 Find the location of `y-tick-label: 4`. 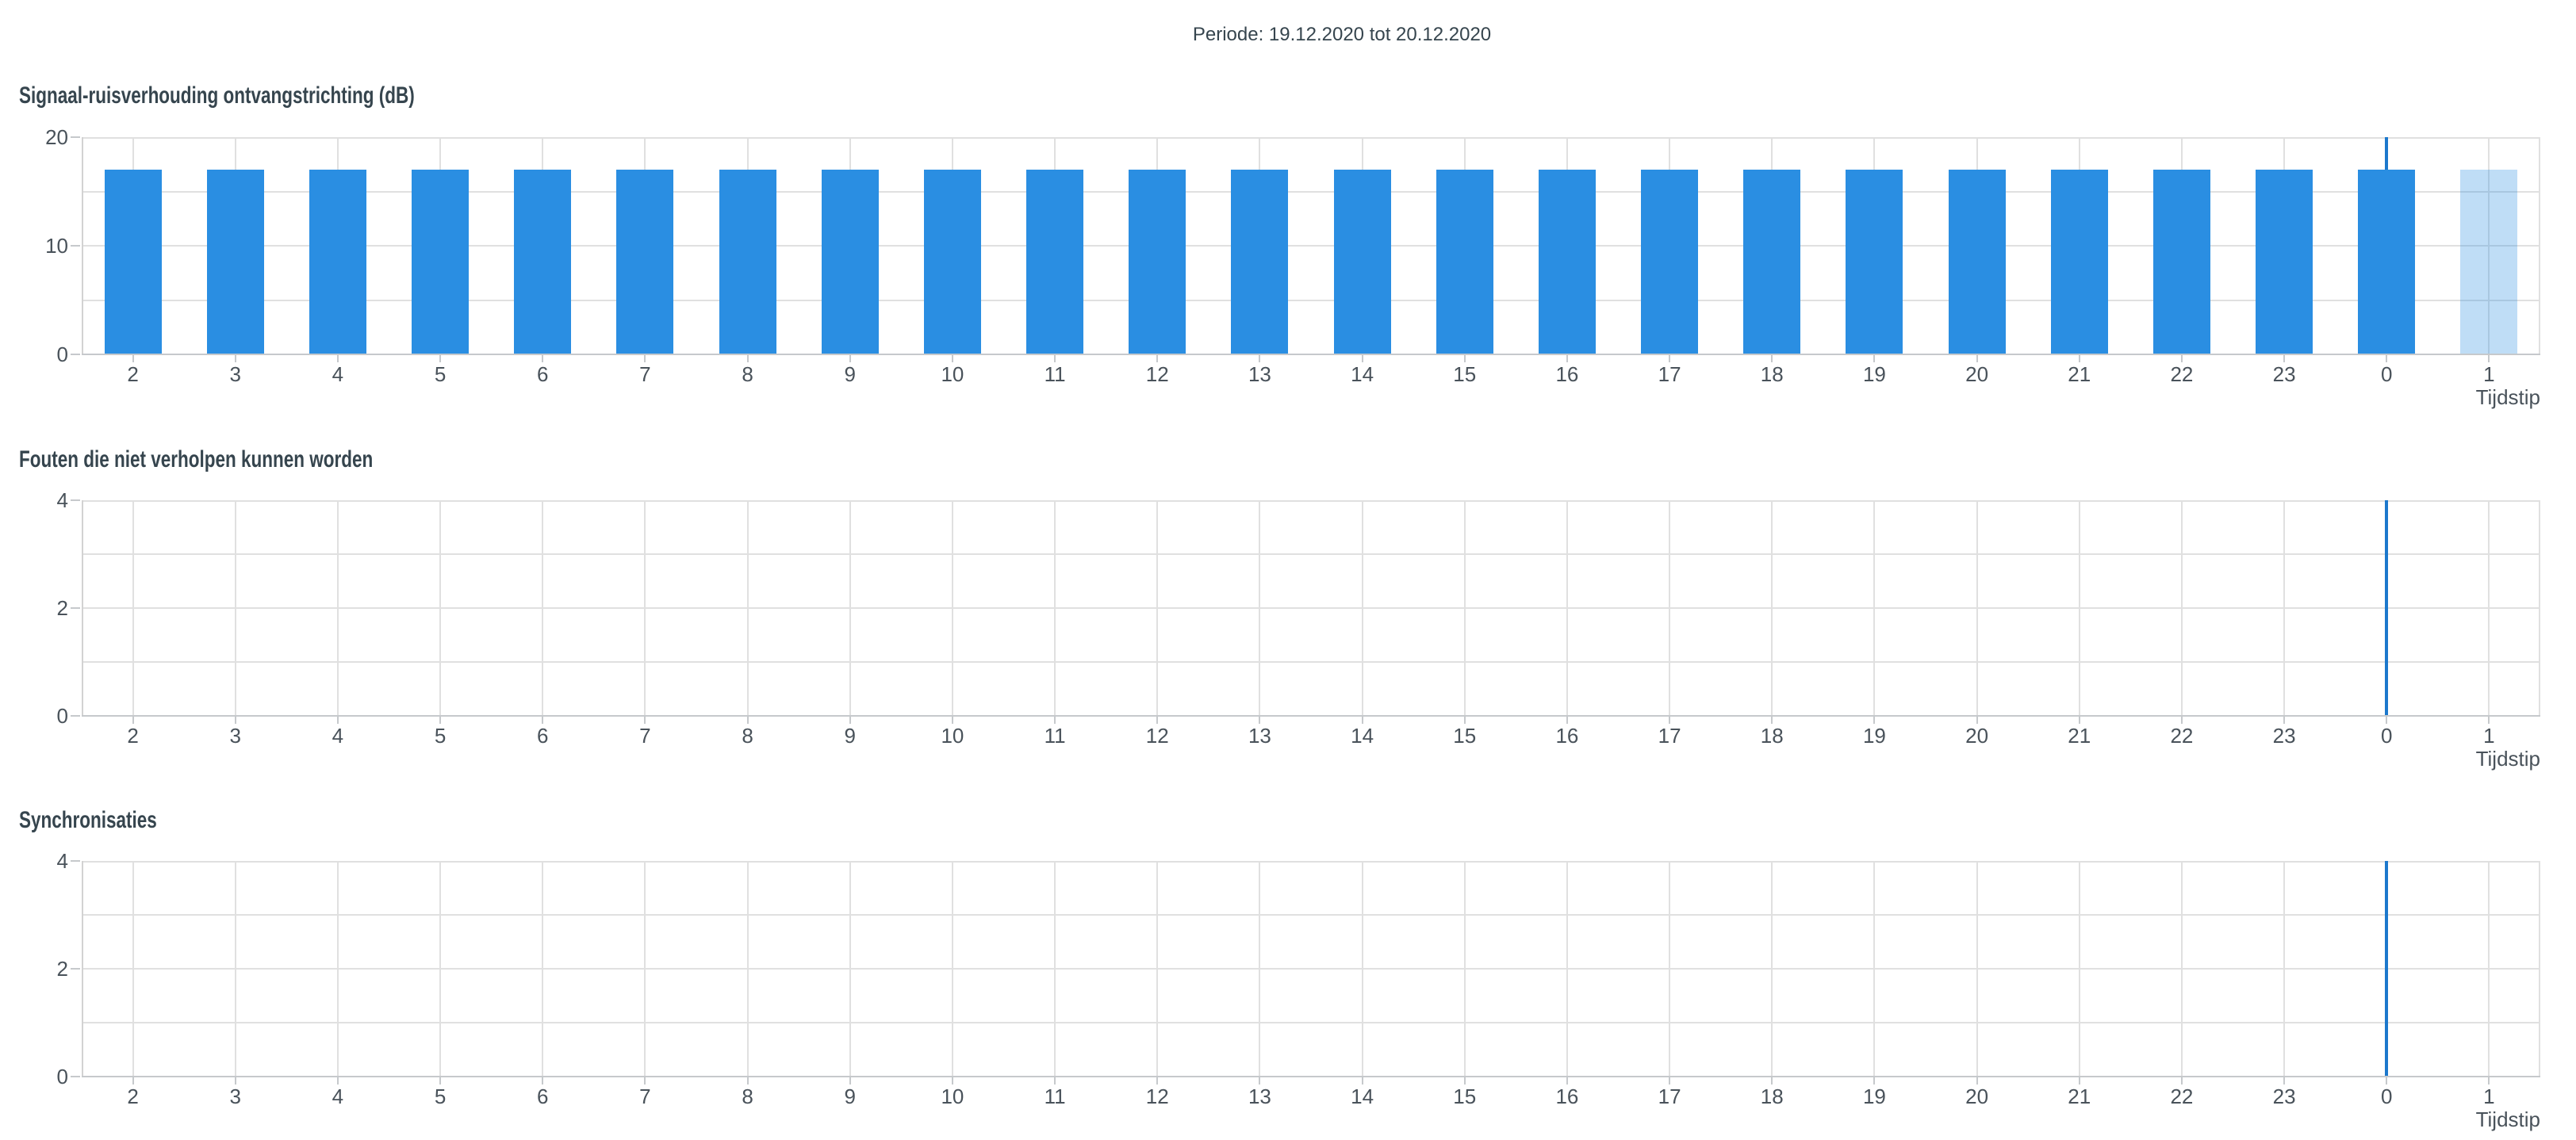

y-tick-label: 4 is located at coordinates (62, 500).